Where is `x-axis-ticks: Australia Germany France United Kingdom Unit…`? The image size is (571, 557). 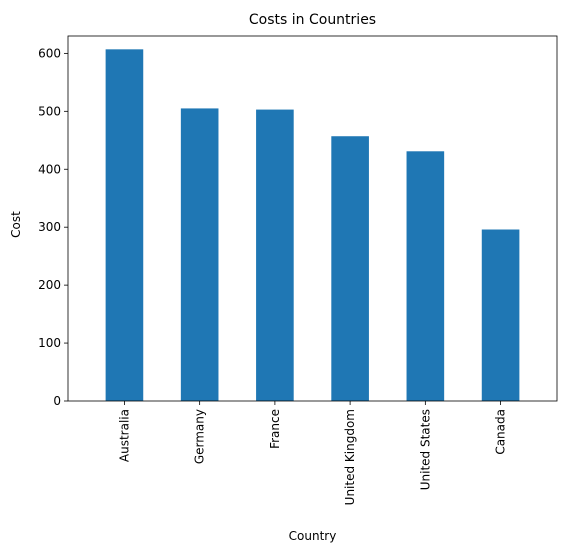
x-axis-ticks: Australia Germany France United Kingdom Unit… is located at coordinates (312, 453).